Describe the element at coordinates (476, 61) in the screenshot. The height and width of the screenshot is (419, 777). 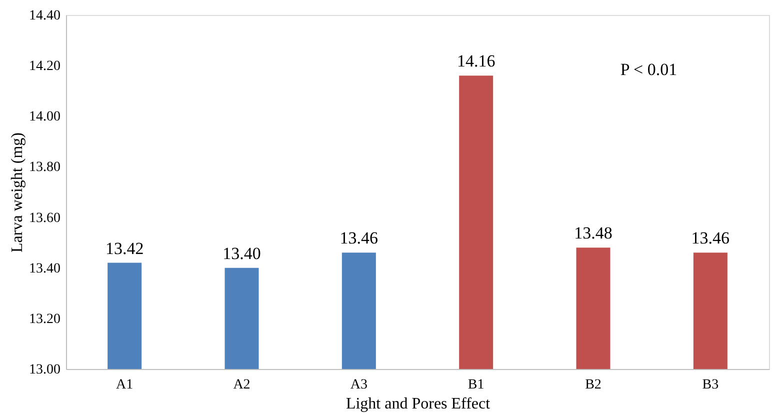
I see `data-label: 14.16` at that location.